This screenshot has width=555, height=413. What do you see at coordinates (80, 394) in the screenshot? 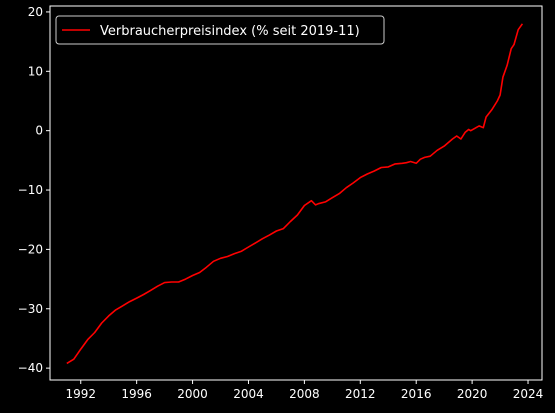
I see `x-tick-label: 1992` at bounding box center [80, 394].